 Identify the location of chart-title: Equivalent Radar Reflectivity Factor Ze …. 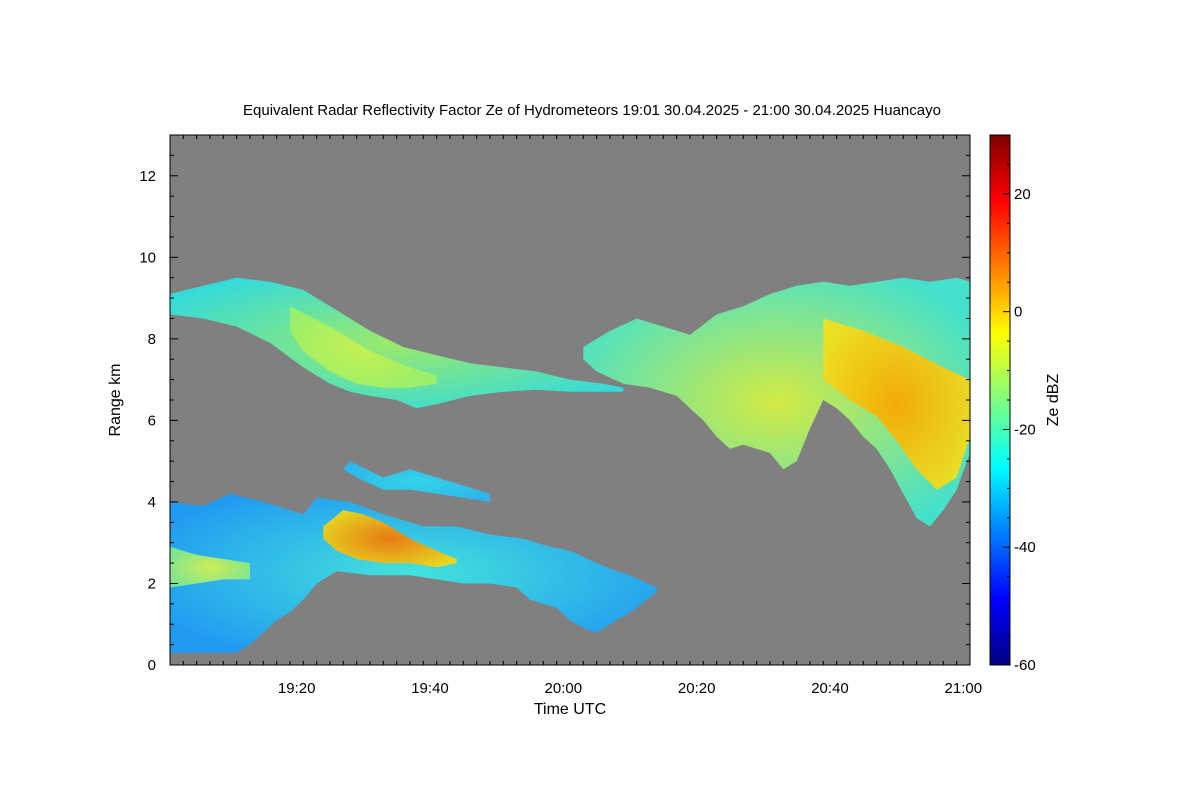
(592, 110).